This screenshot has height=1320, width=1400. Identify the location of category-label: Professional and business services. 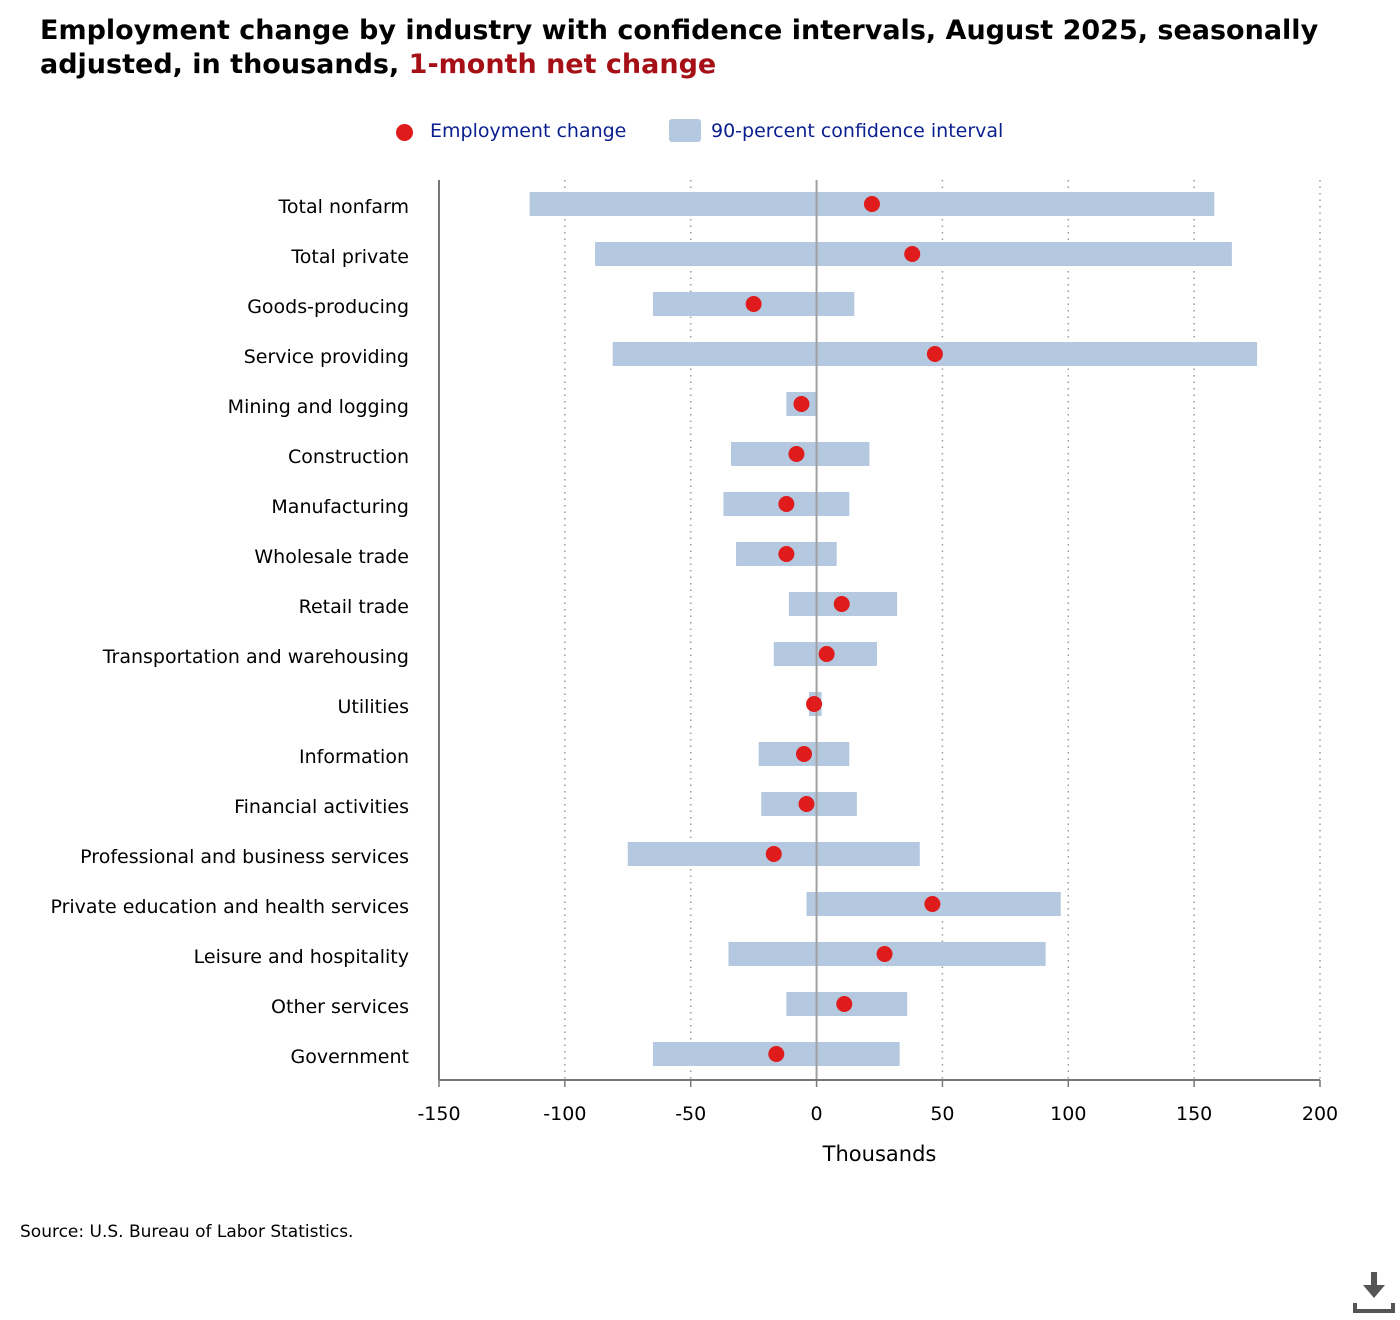
(244, 857).